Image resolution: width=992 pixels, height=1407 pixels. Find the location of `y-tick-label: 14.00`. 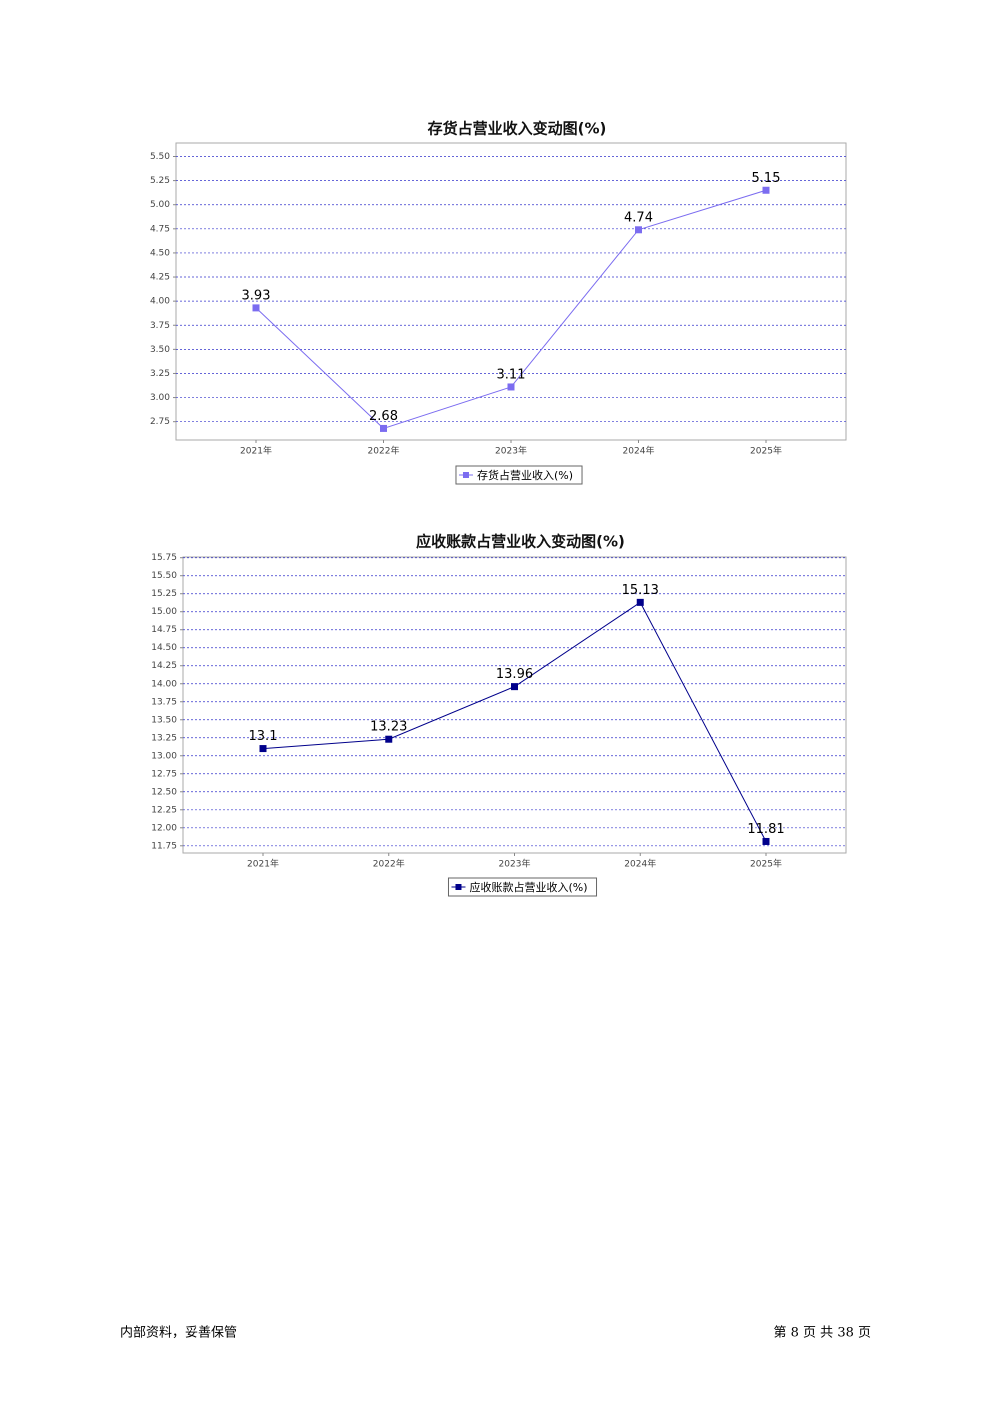

y-tick-label: 14.00 is located at coordinates (164, 684).